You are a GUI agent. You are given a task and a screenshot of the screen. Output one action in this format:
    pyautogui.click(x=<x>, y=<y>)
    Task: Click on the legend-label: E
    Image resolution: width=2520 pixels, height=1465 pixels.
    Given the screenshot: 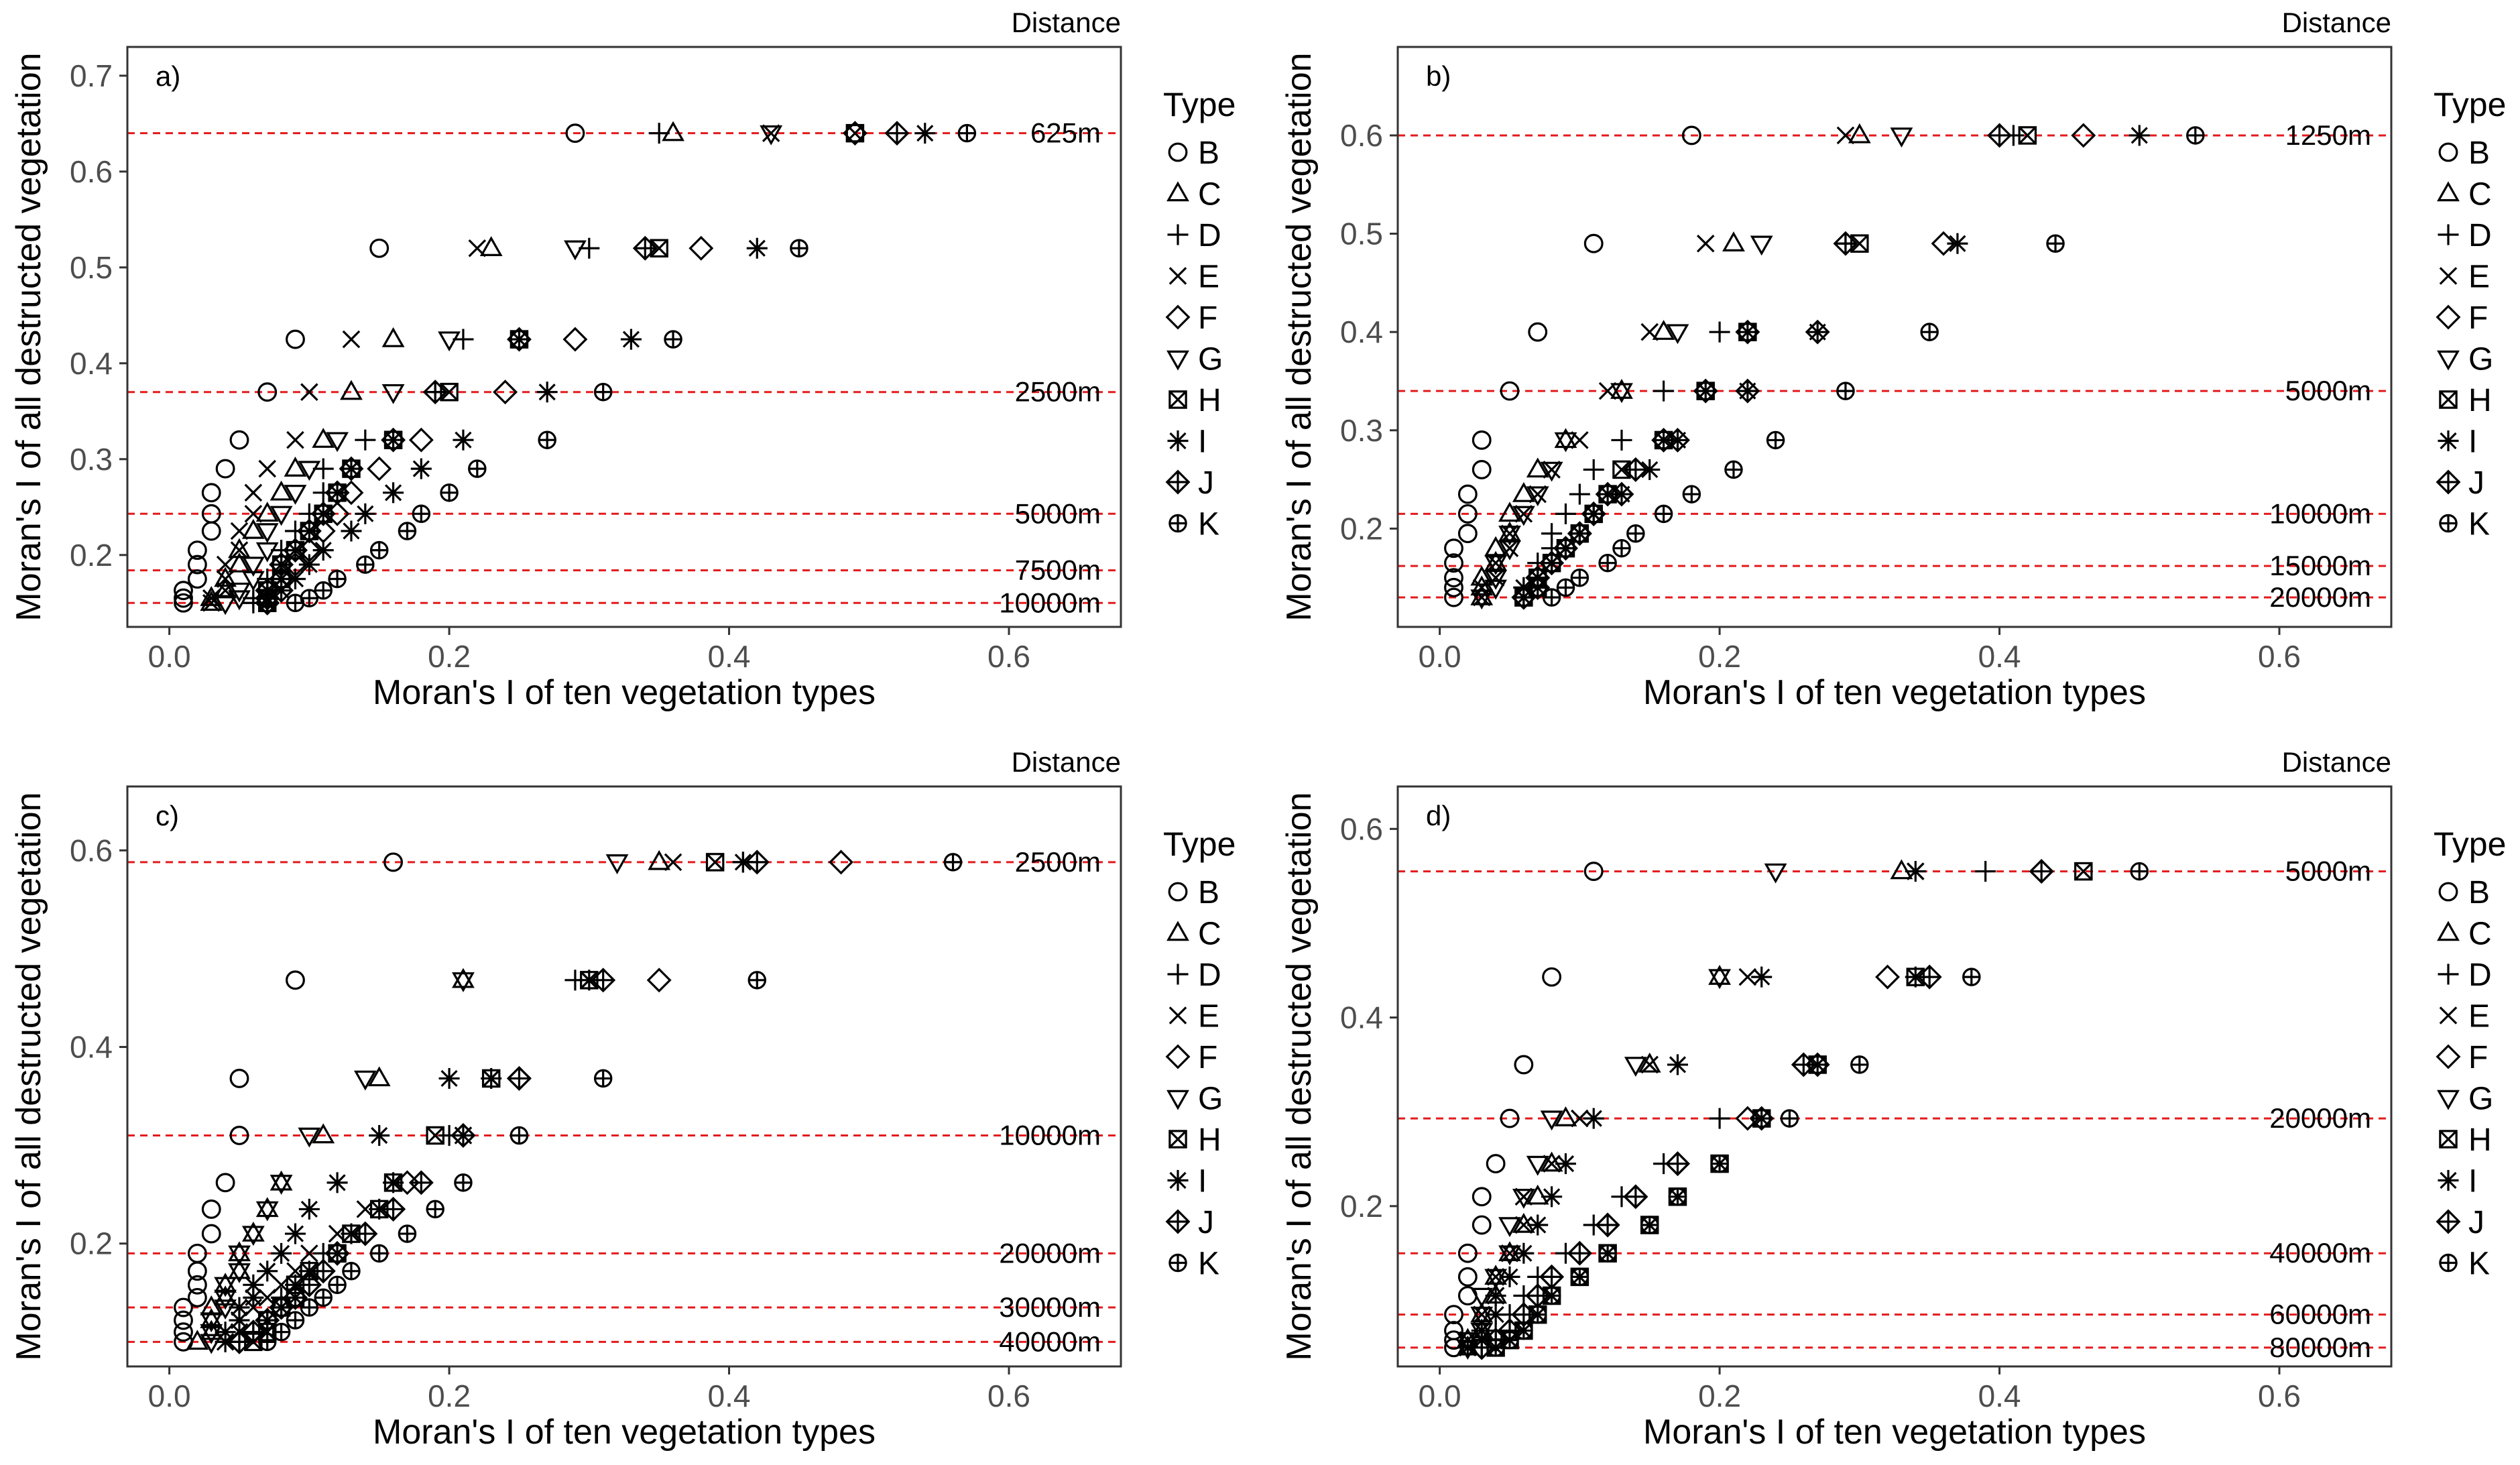 What is the action you would take?
    pyautogui.click(x=1208, y=1017)
    